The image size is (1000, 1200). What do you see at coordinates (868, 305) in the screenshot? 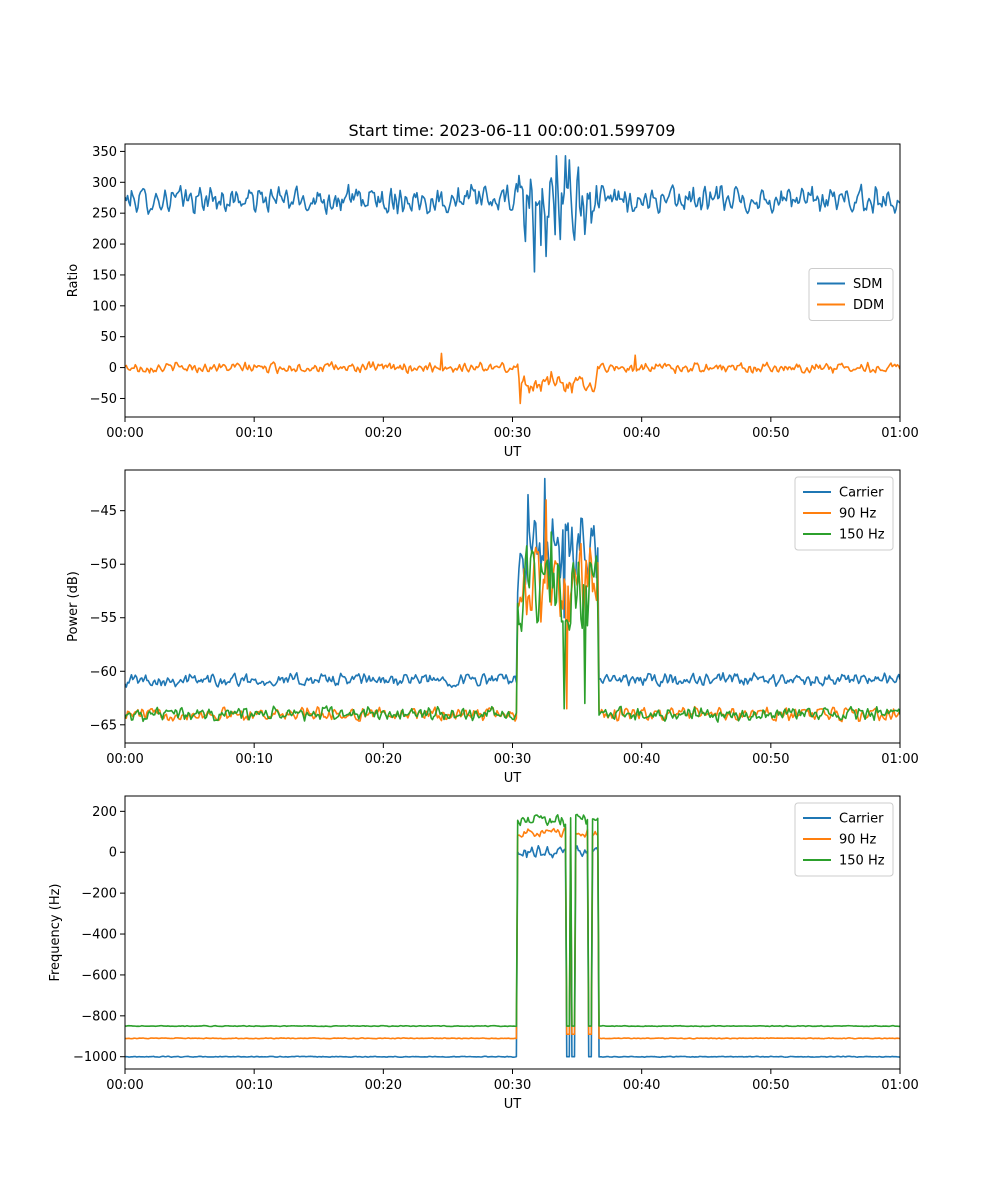
I see `legend-label: DDM` at bounding box center [868, 305].